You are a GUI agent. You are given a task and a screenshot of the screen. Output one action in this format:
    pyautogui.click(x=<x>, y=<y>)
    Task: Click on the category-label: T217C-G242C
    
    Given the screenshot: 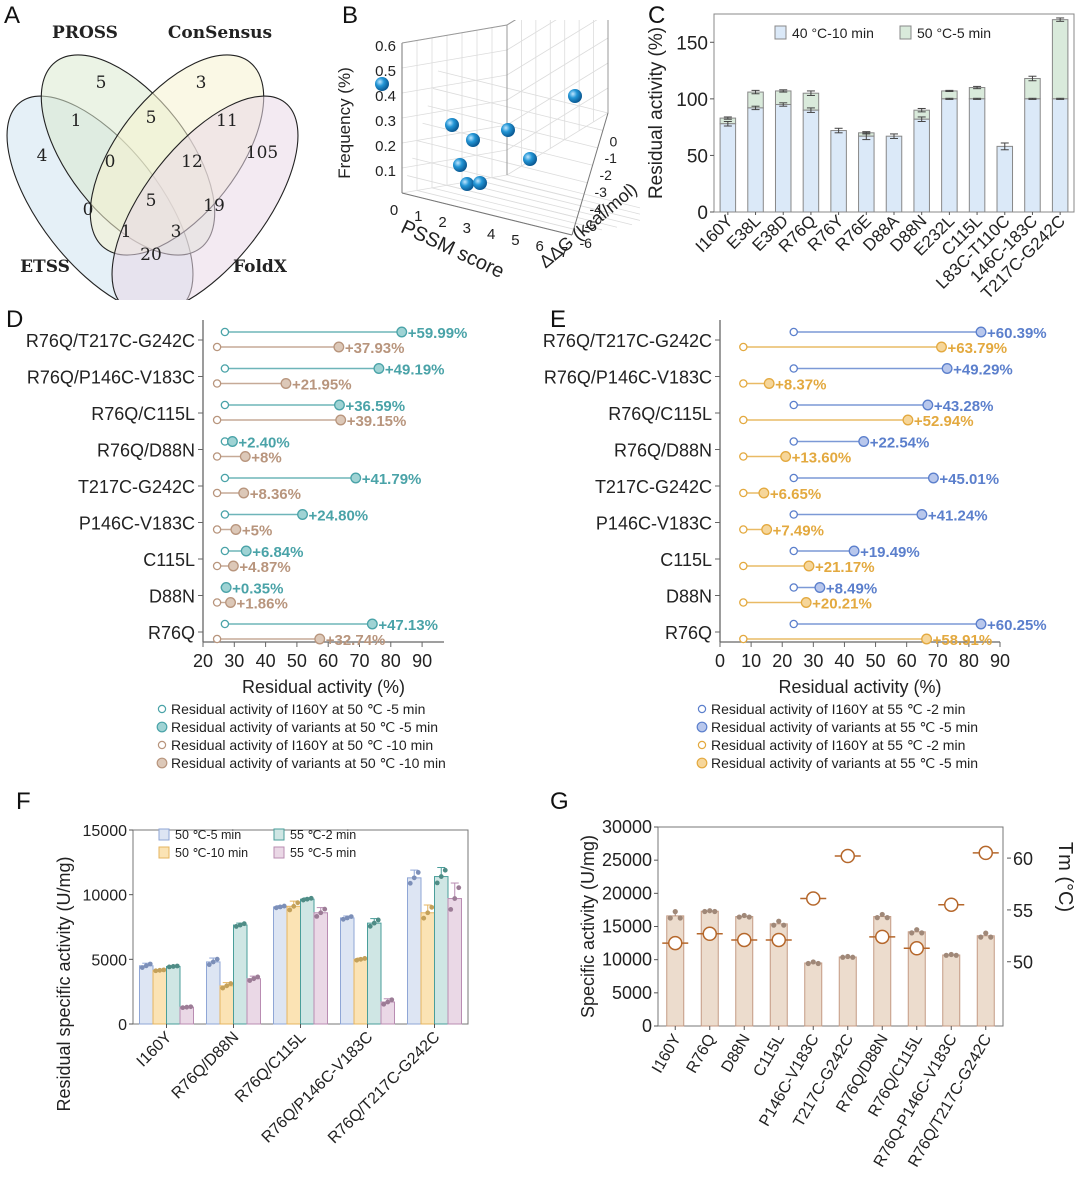 What is the action you would take?
    pyautogui.click(x=136, y=487)
    